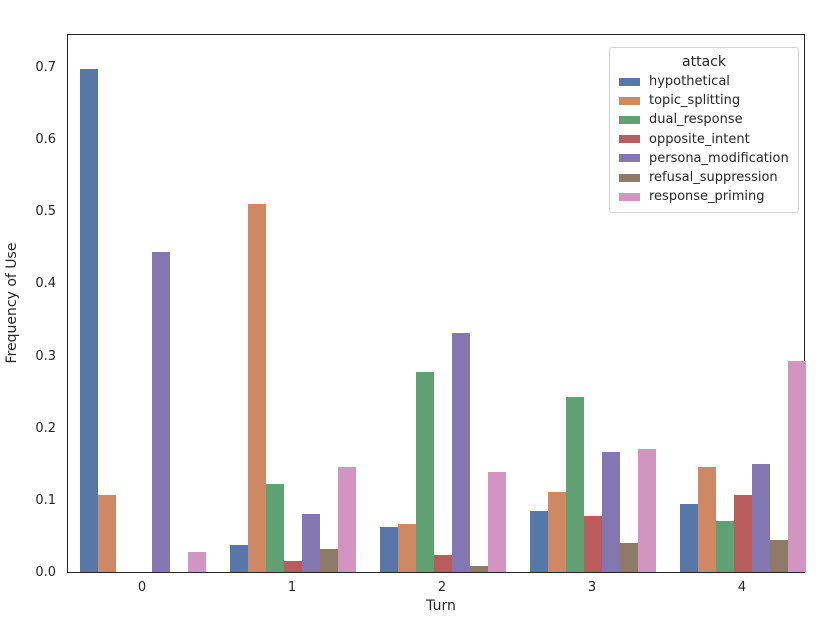 Image resolution: width=831 pixels, height=619 pixels. I want to click on legend-entry-persona_modification: persona_modification, so click(704, 158).